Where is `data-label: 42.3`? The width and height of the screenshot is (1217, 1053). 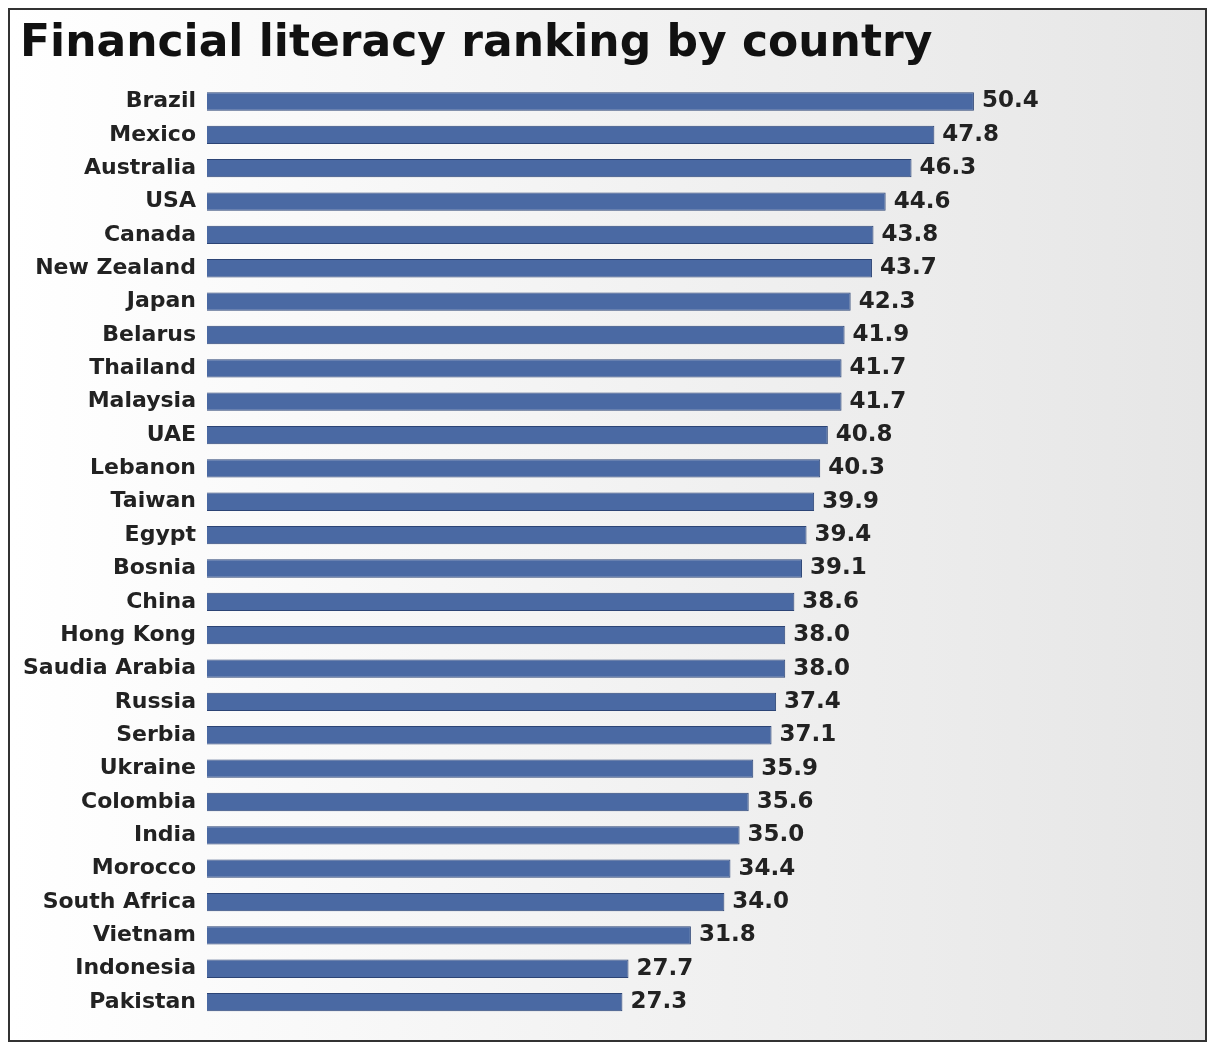 data-label: 42.3 is located at coordinates (887, 299).